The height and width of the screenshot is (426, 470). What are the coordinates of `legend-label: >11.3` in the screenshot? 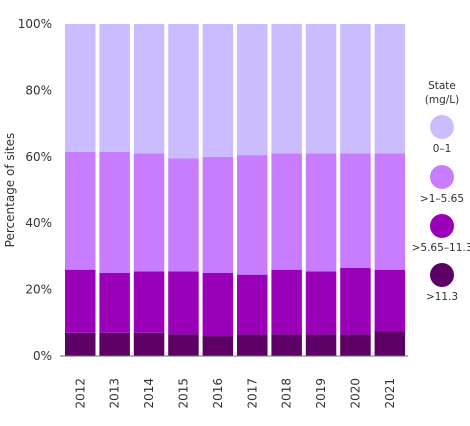 It's located at (442, 297).